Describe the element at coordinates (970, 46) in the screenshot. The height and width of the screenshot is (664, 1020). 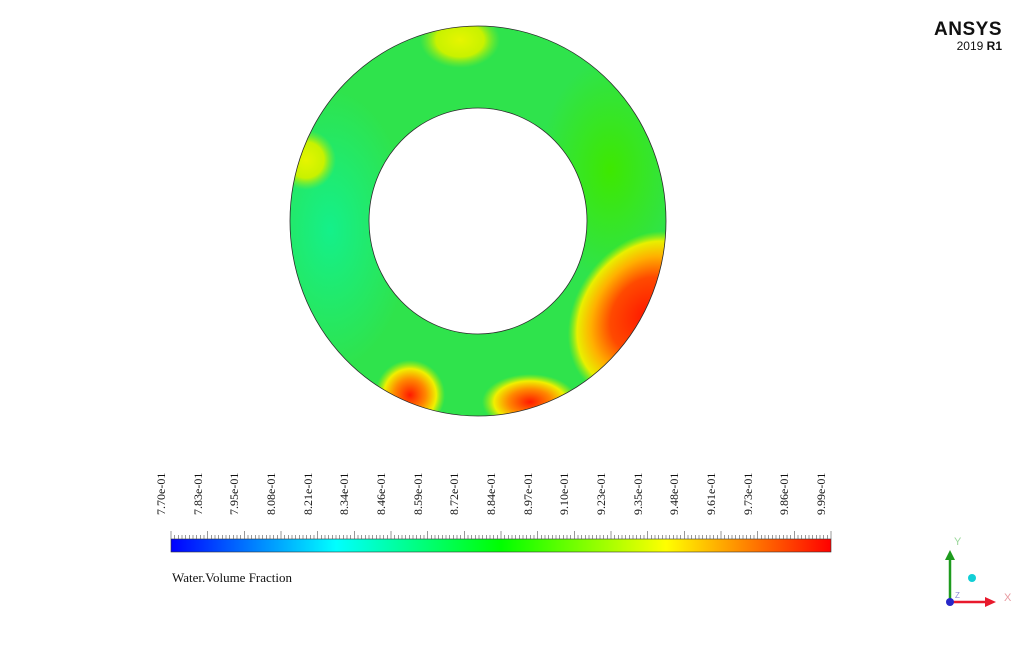
I see `logo-version-year: 2019` at that location.